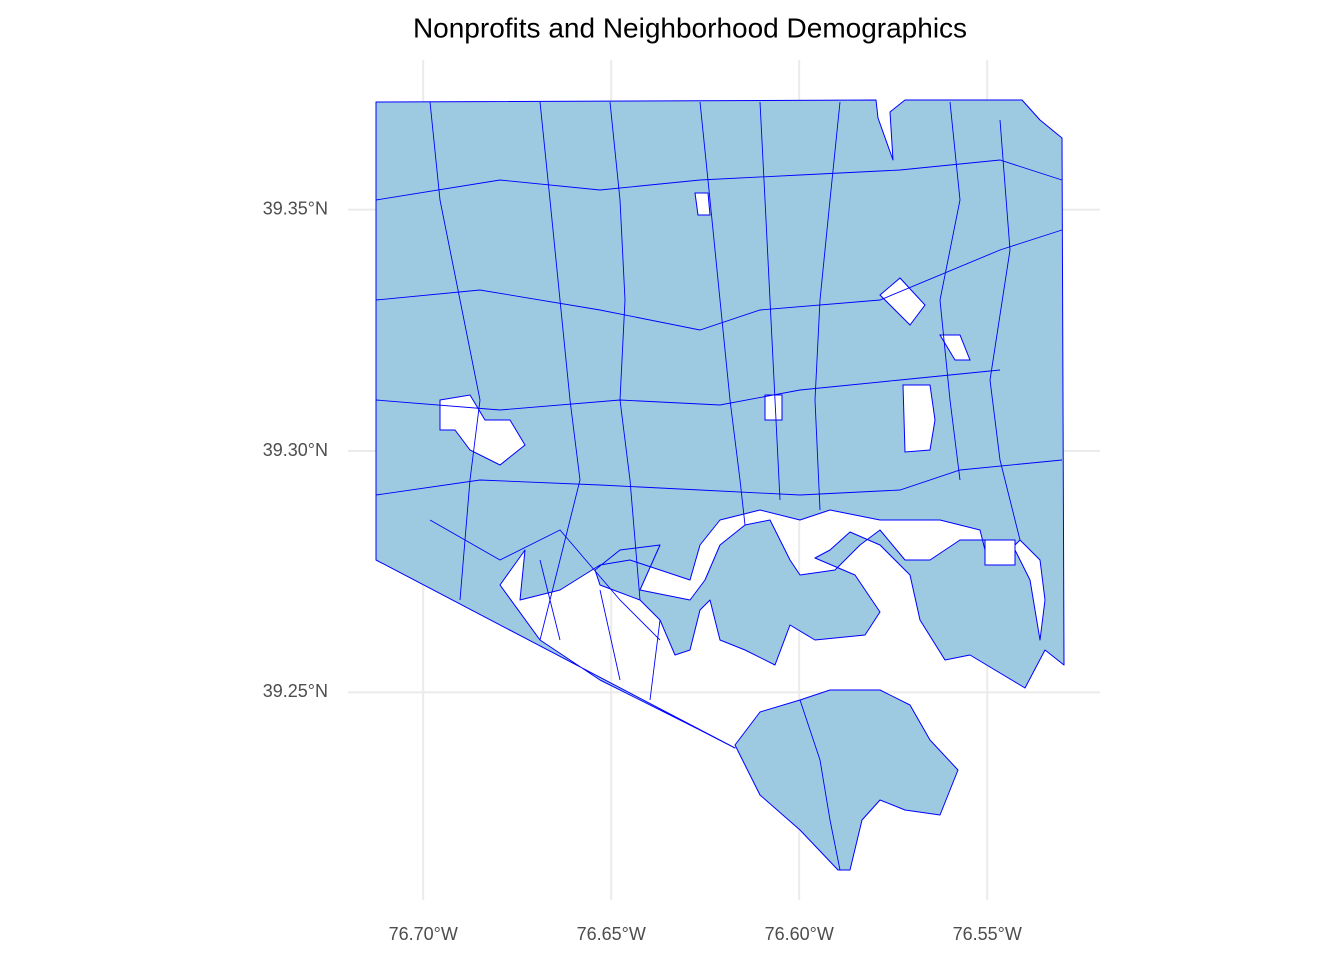 Image resolution: width=1344 pixels, height=965 pixels. I want to click on x-tick-label: 76.55°W, so click(987, 934).